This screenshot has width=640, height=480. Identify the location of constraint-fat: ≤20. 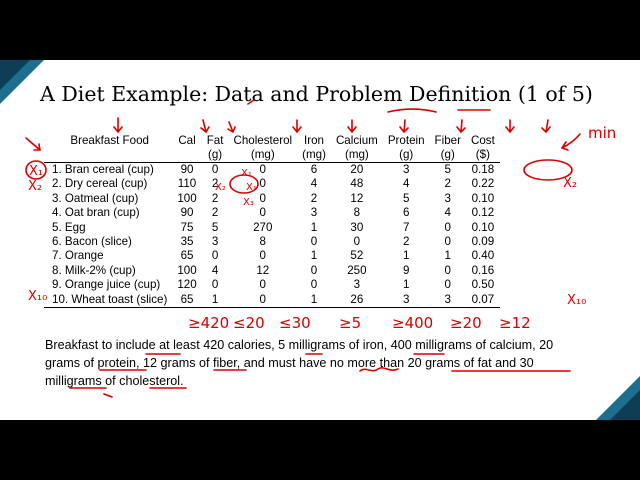
(249, 323).